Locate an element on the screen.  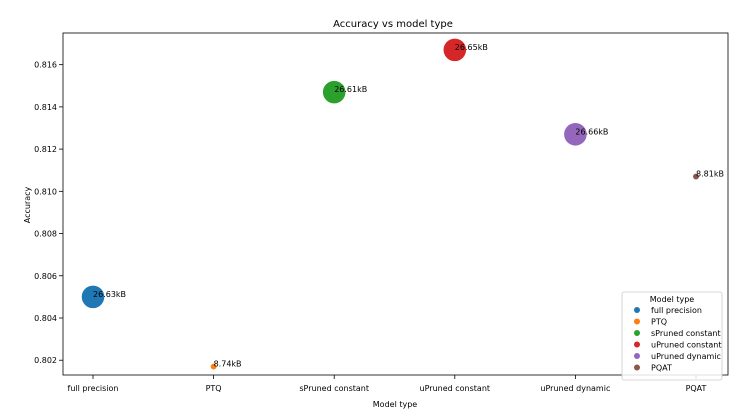
data-label: 26.65kB is located at coordinates (471, 47).